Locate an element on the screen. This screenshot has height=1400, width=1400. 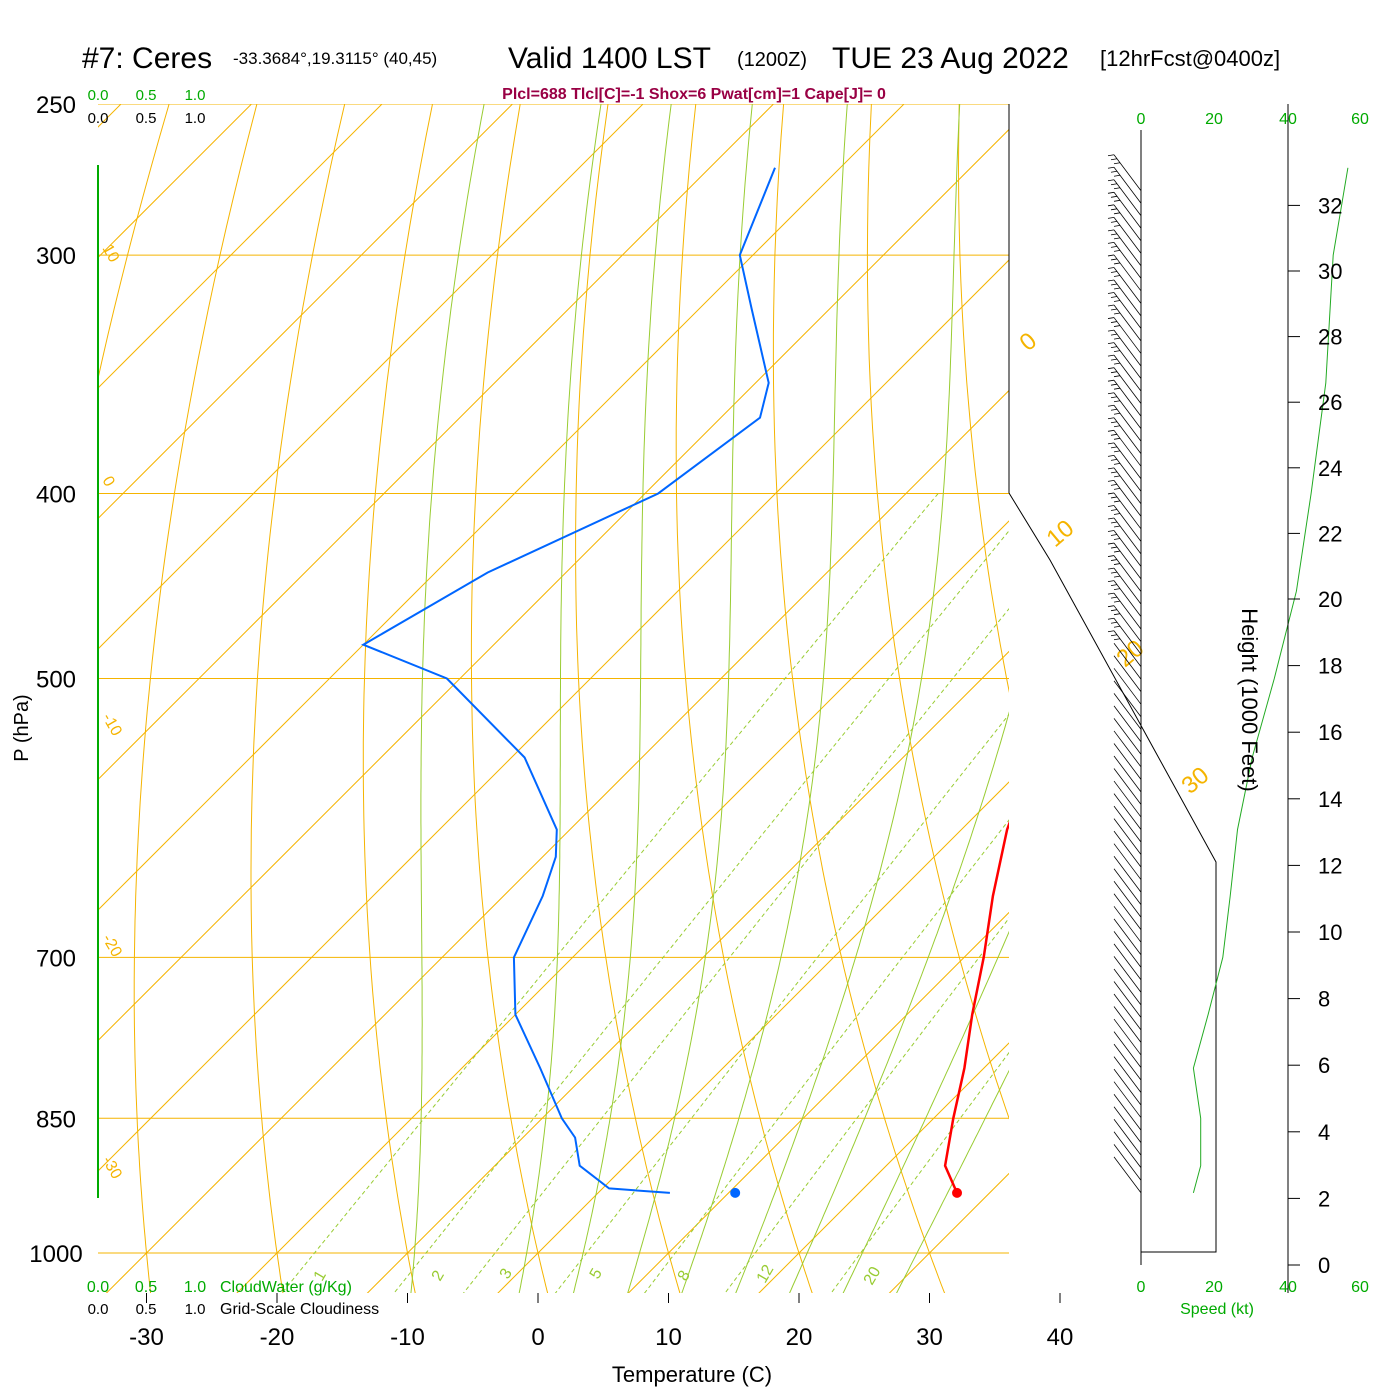
x-tick-label: 40 is located at coordinates (1060, 1337).